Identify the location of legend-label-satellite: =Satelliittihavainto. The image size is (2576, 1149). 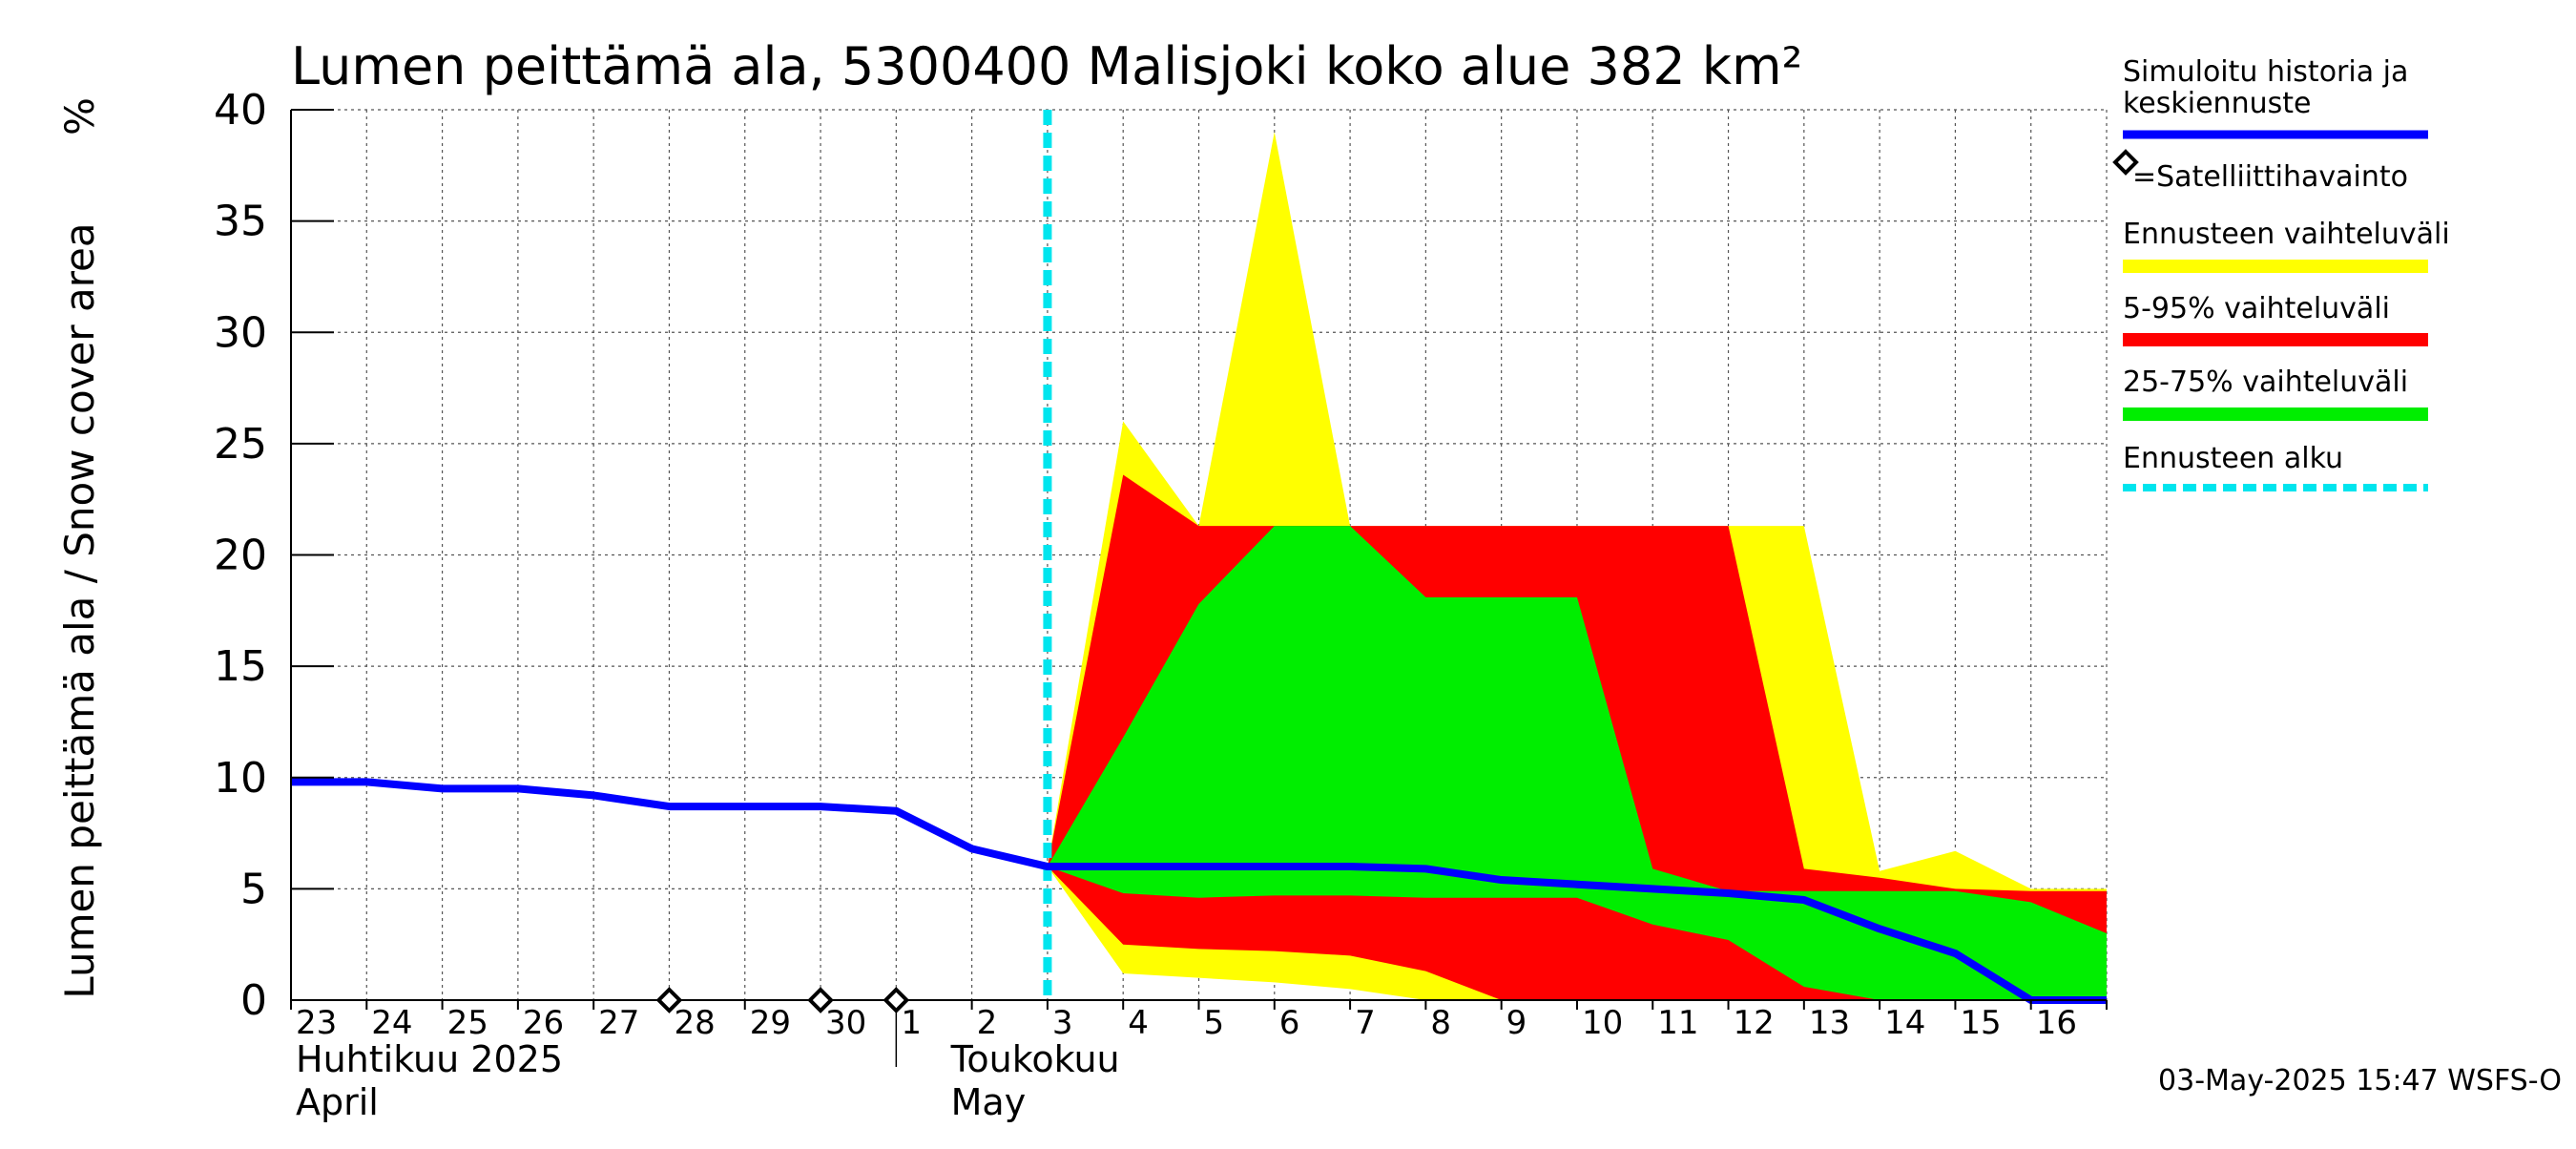
(2270, 177).